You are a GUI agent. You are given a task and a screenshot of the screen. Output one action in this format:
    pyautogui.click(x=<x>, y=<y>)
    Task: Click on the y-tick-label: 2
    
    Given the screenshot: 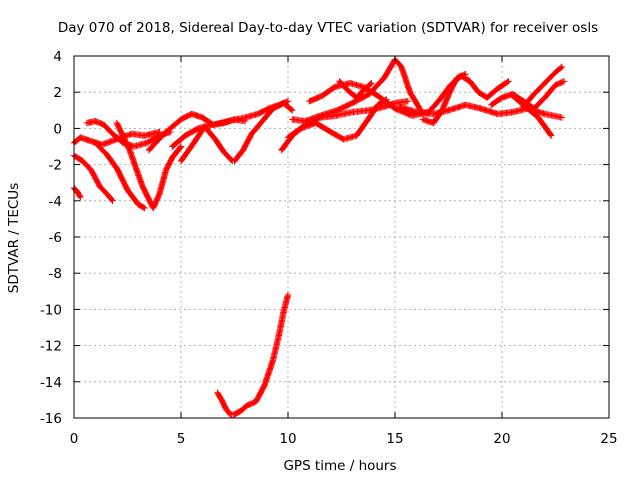 What is the action you would take?
    pyautogui.click(x=57, y=93)
    